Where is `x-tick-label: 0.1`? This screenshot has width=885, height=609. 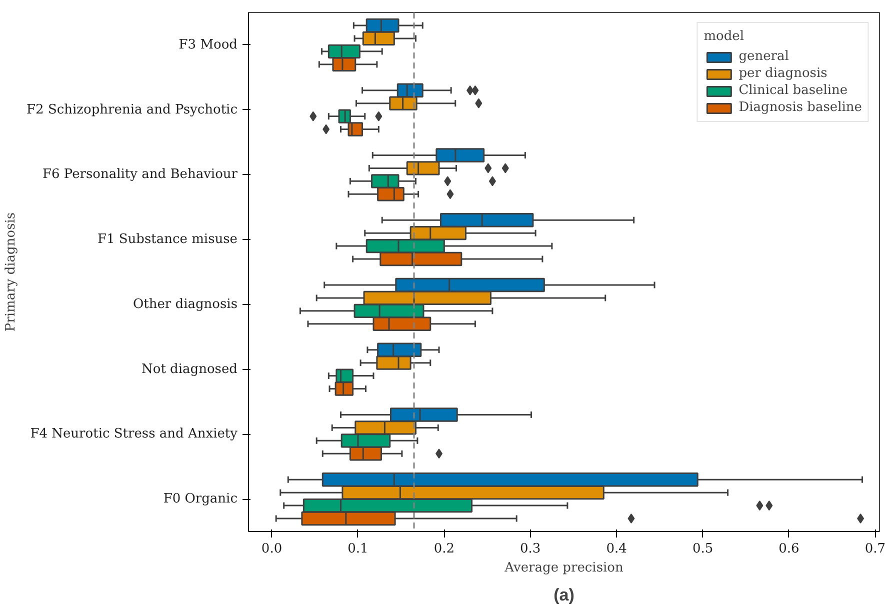 x-tick-label: 0.1 is located at coordinates (358, 549).